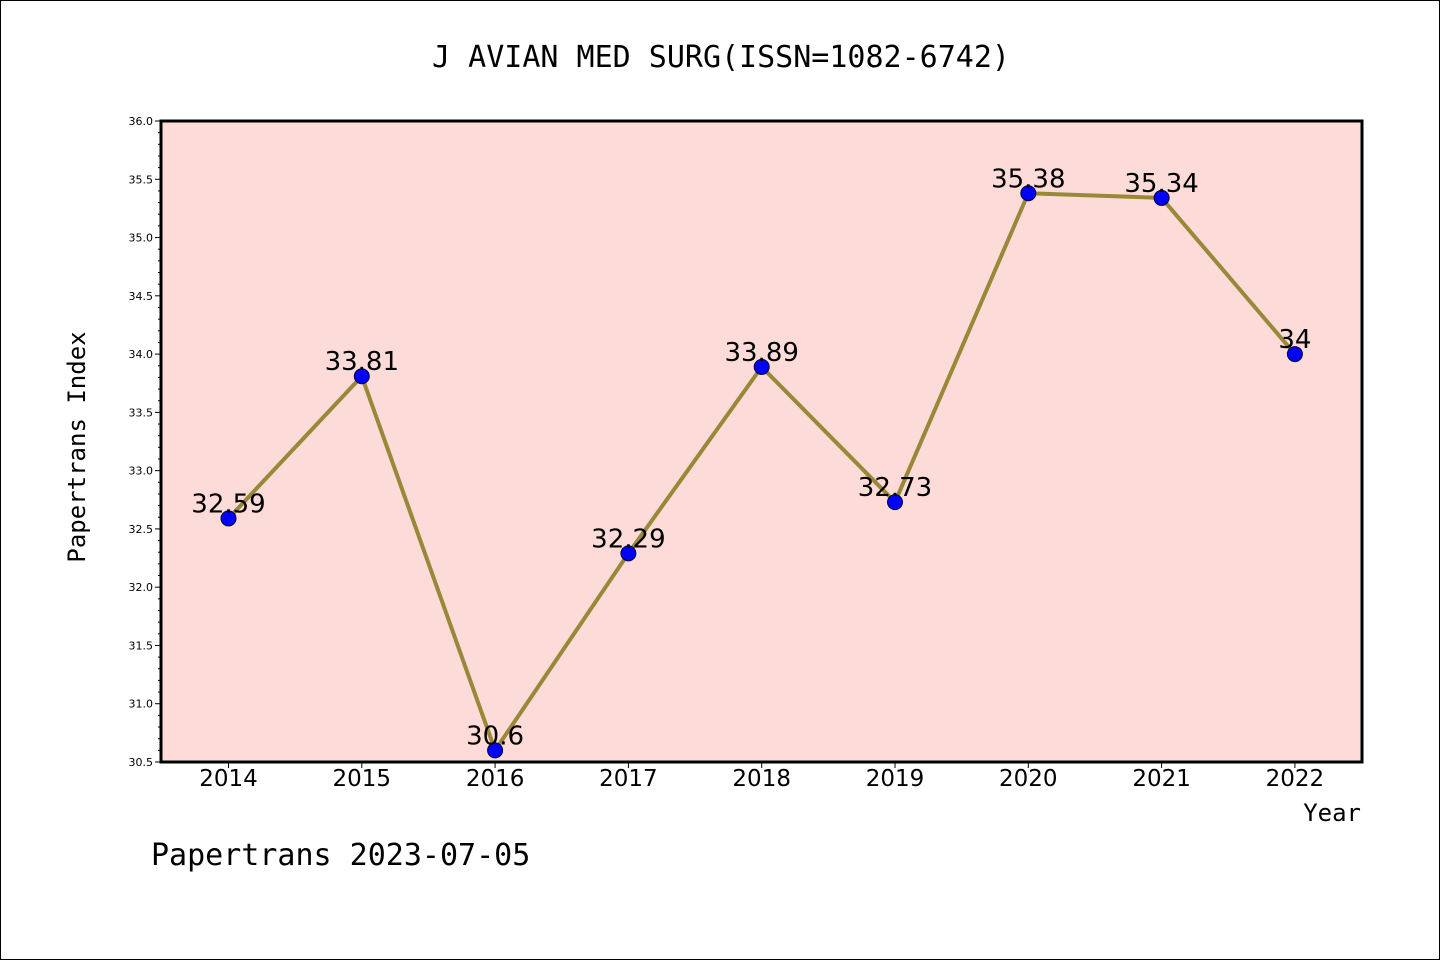  What do you see at coordinates (141, 121) in the screenshot?
I see `y-tick-label: 36.0` at bounding box center [141, 121].